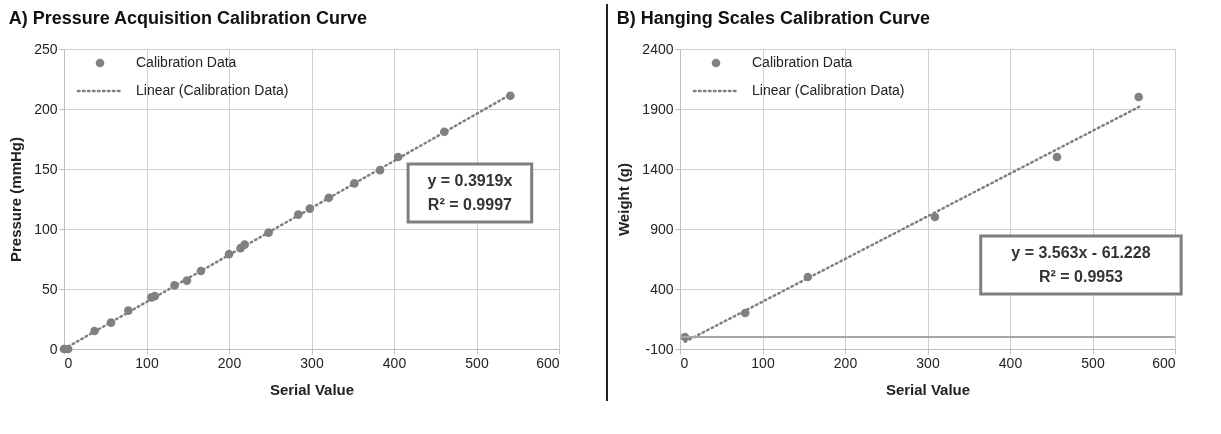 Image resolution: width=1221 pixels, height=434 pixels. Describe the element at coordinates (46, 108) in the screenshot. I see `y-tick-label: 200` at that location.